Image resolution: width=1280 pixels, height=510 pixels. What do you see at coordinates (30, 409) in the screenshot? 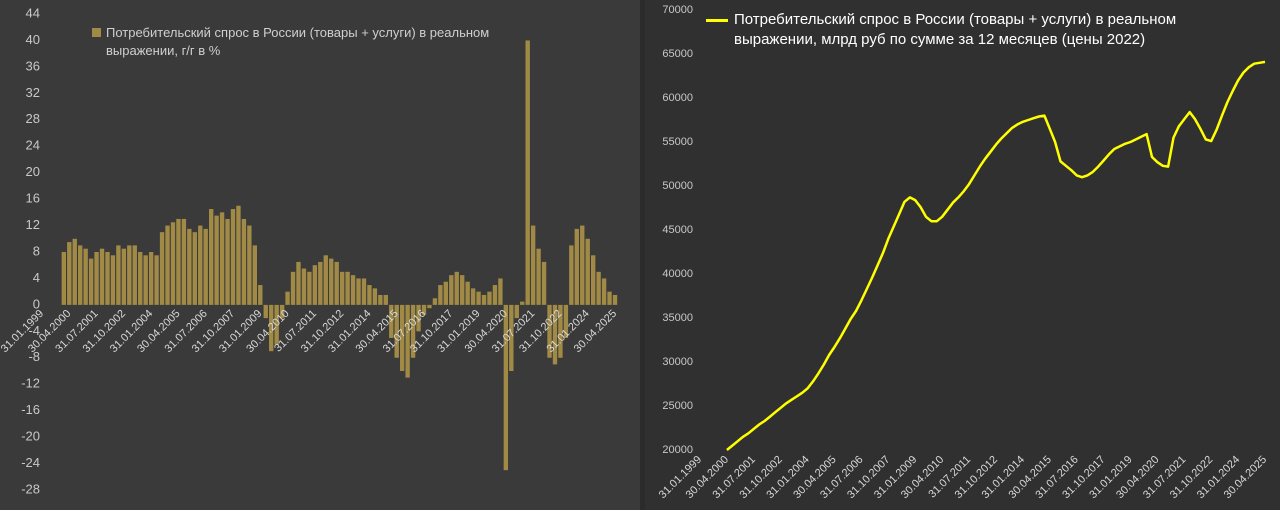
I see `y-tick-label: -16` at bounding box center [30, 409].